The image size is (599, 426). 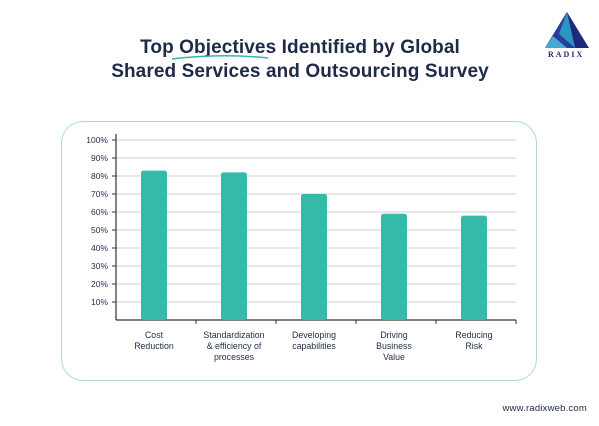 I want to click on y-tick-label: 80%, so click(x=99, y=176).